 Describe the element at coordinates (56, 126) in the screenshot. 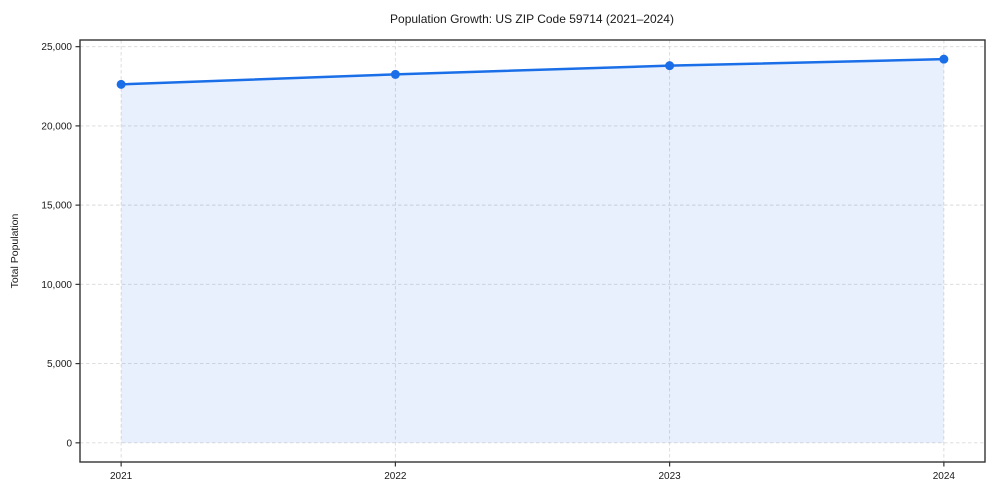

I see `y-tick-label: 20,000` at that location.